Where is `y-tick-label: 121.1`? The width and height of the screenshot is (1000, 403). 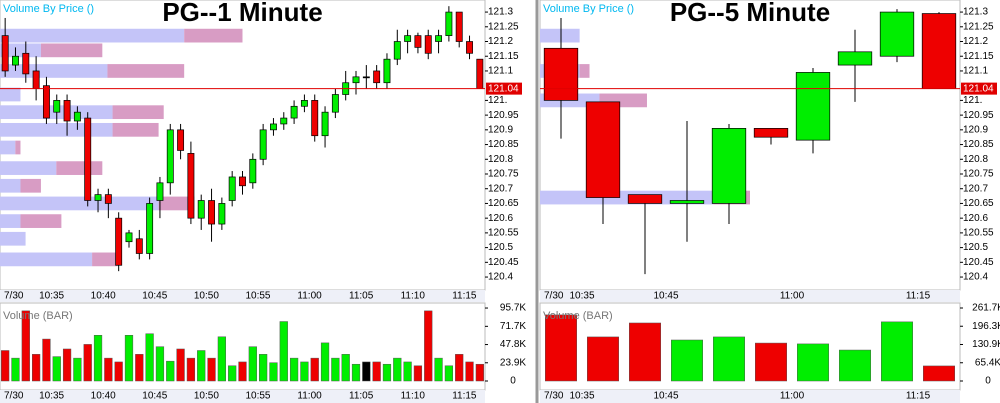
y-tick-label: 121.1 is located at coordinates (975, 71).